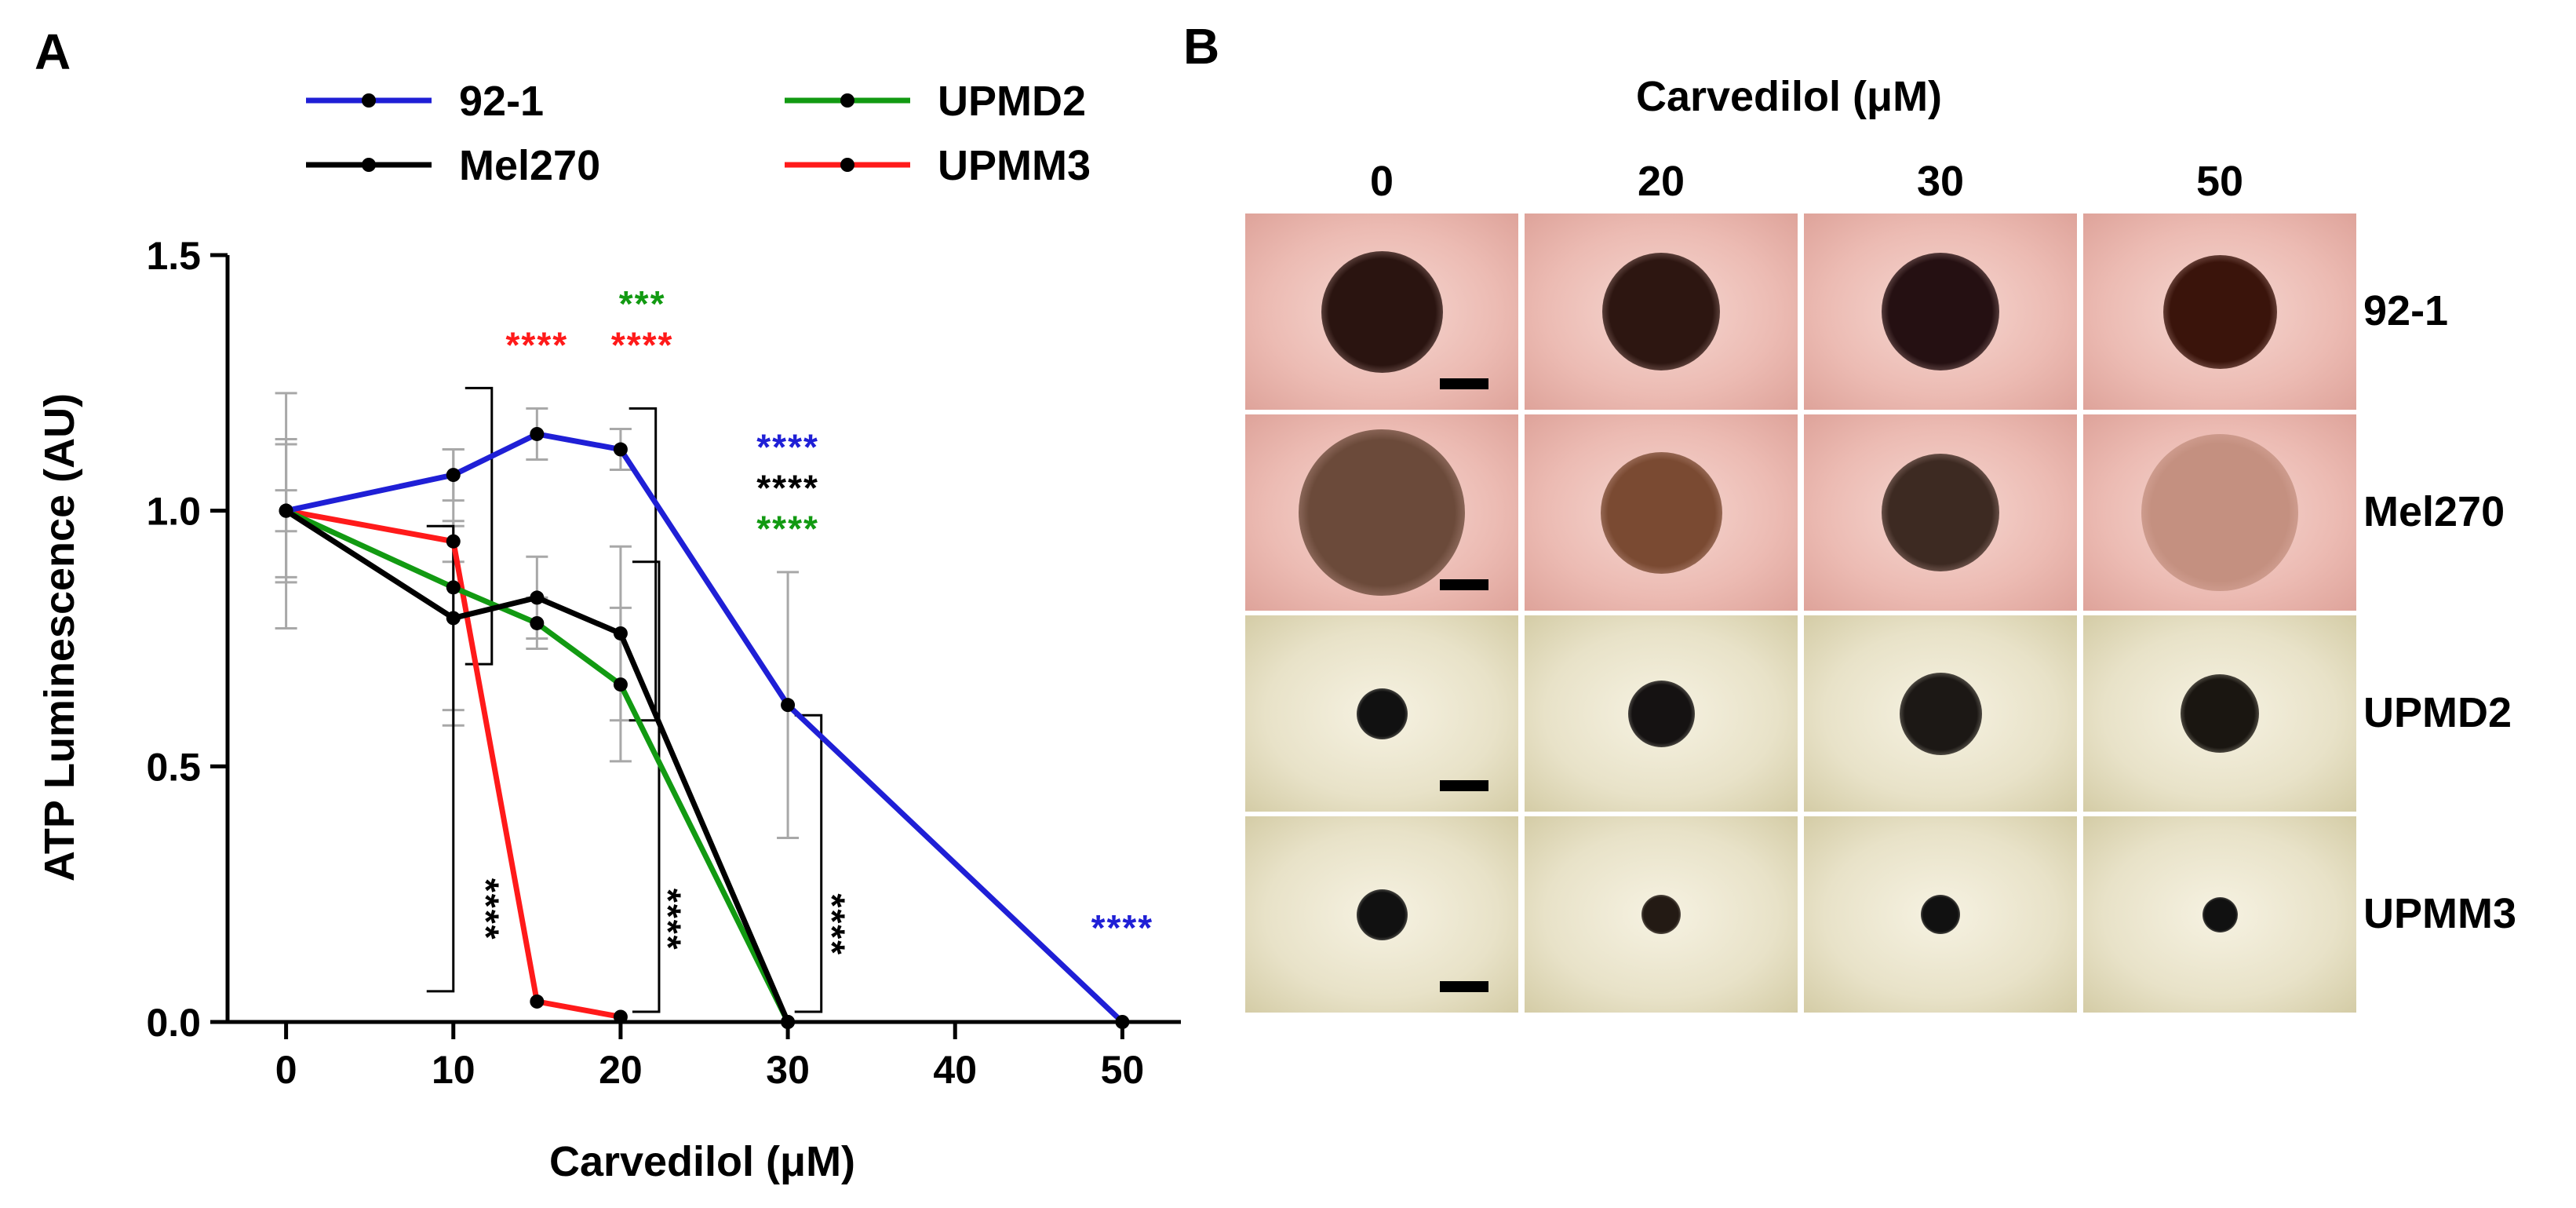 Image resolution: width=2576 pixels, height=1208 pixels. I want to click on row-label: 92-1, so click(2406, 310).